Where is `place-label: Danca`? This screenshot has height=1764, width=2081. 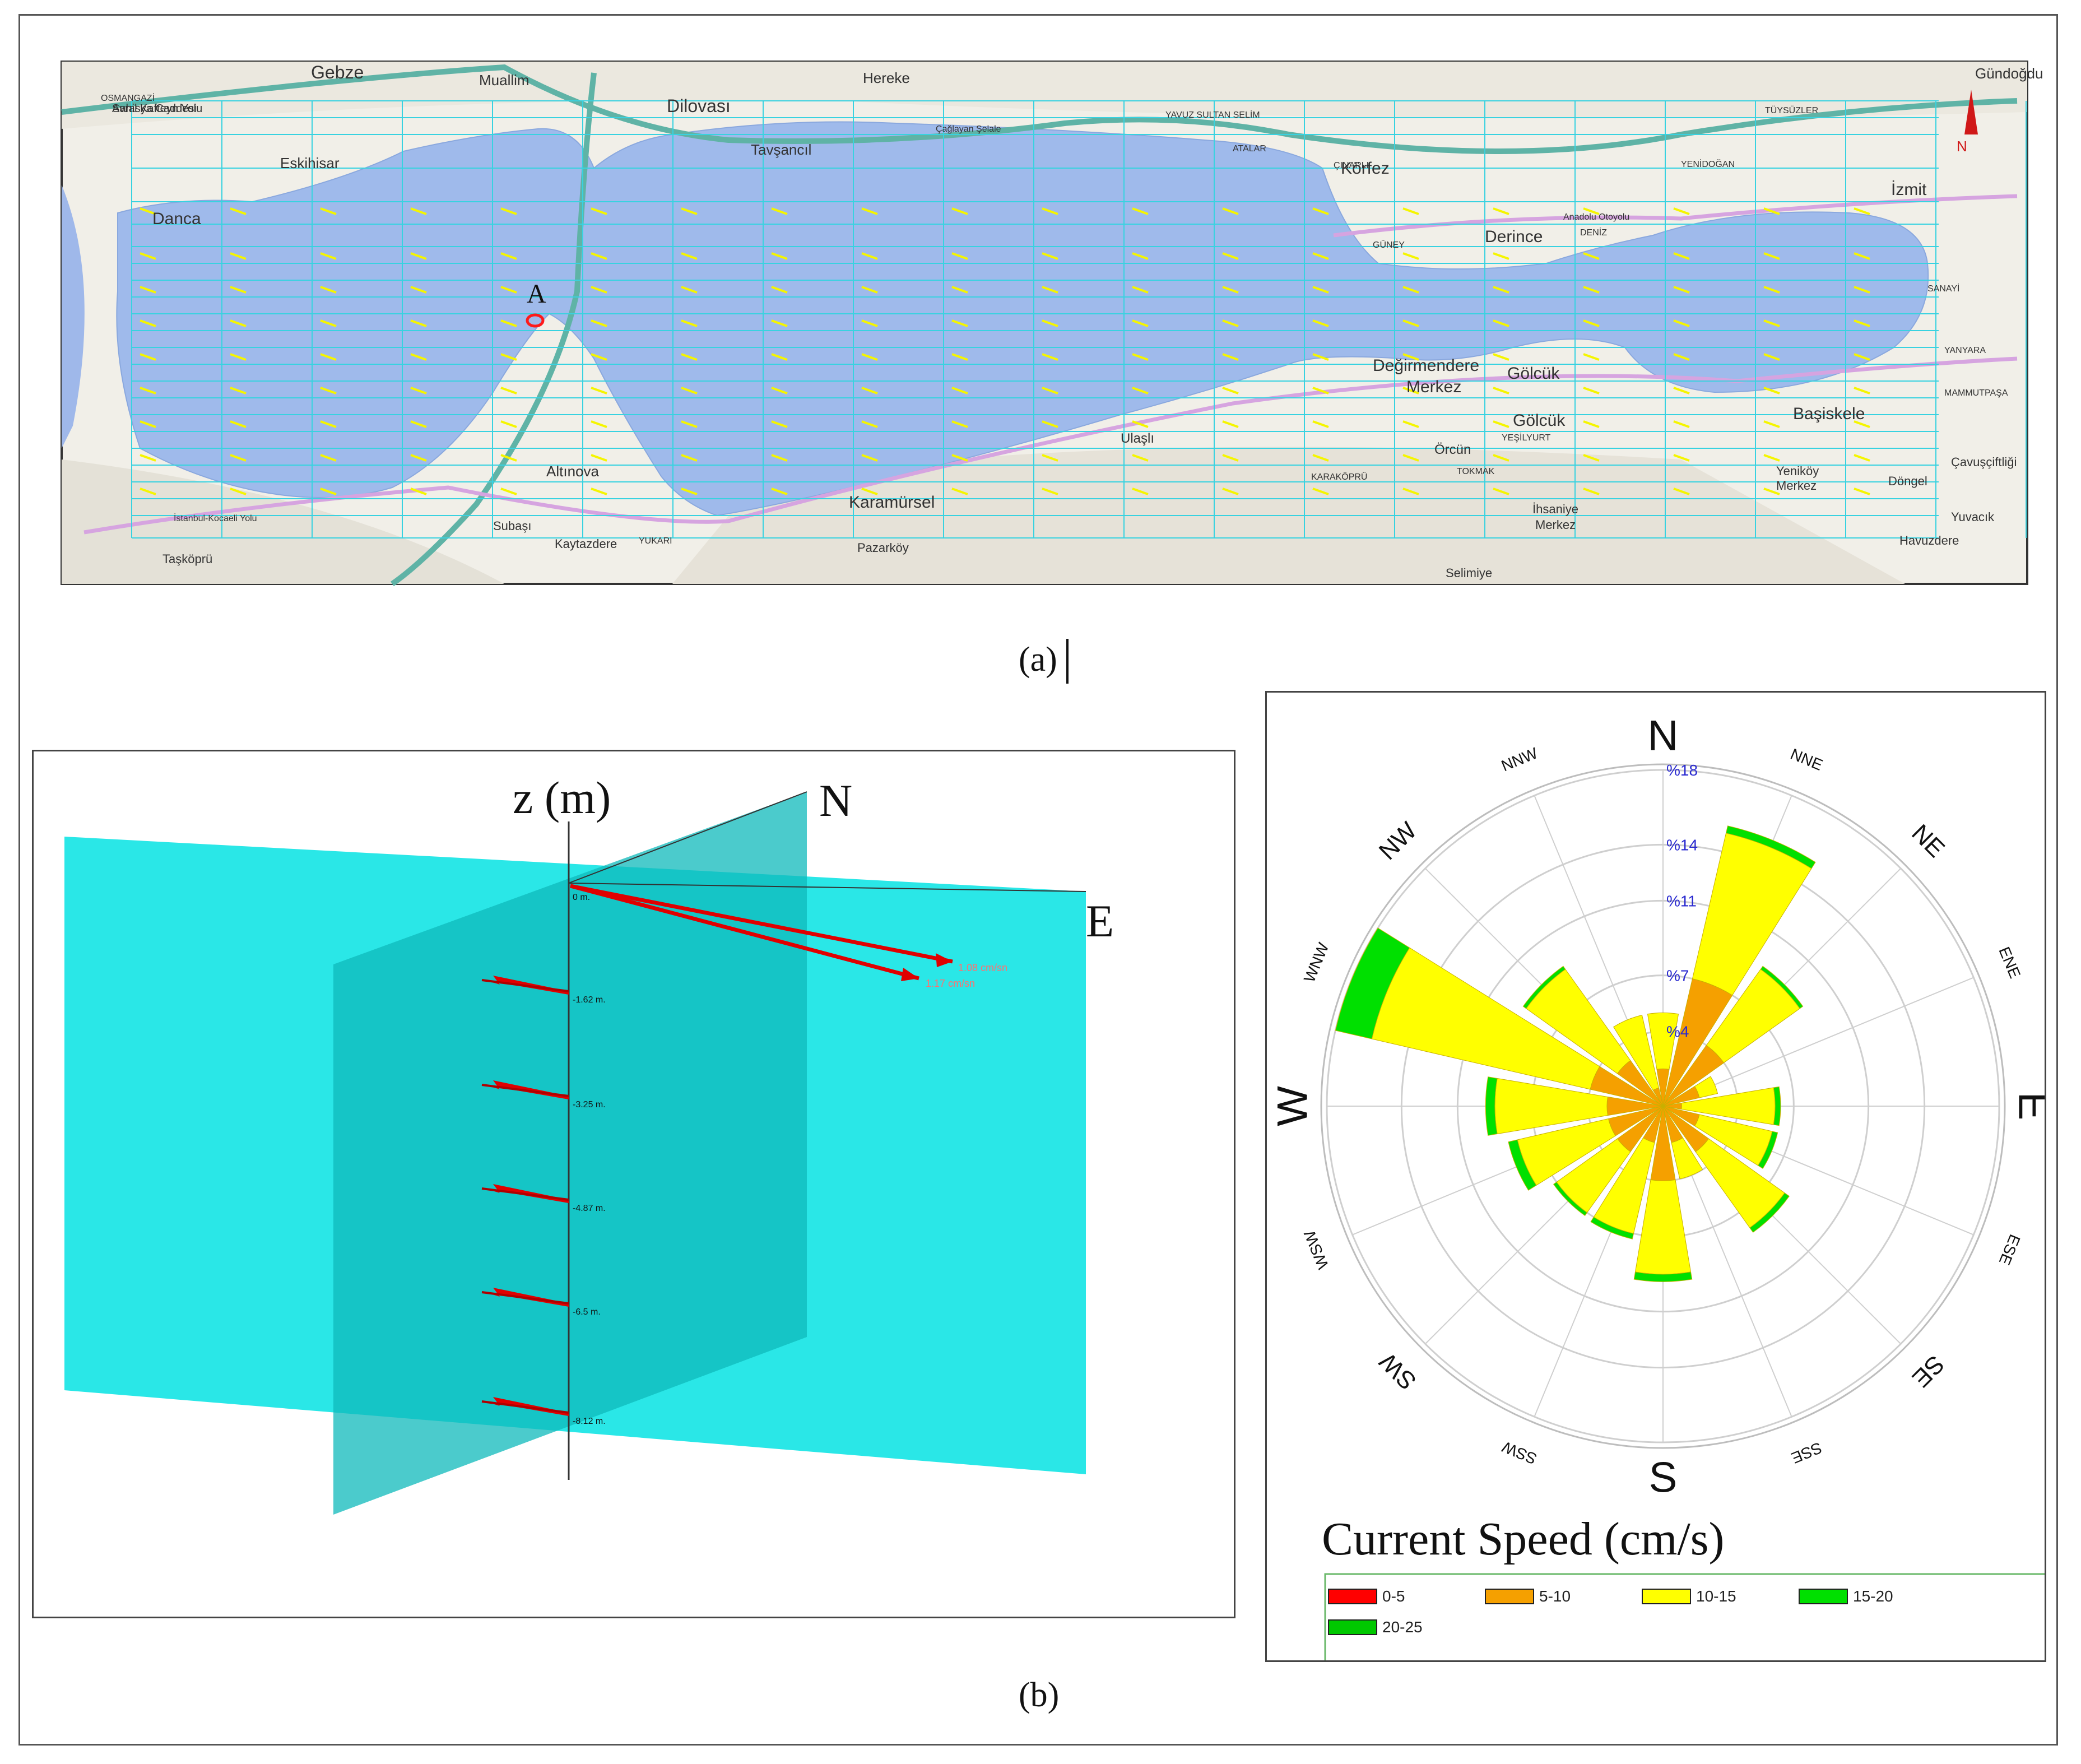
place-label: Danca is located at coordinates (176, 219).